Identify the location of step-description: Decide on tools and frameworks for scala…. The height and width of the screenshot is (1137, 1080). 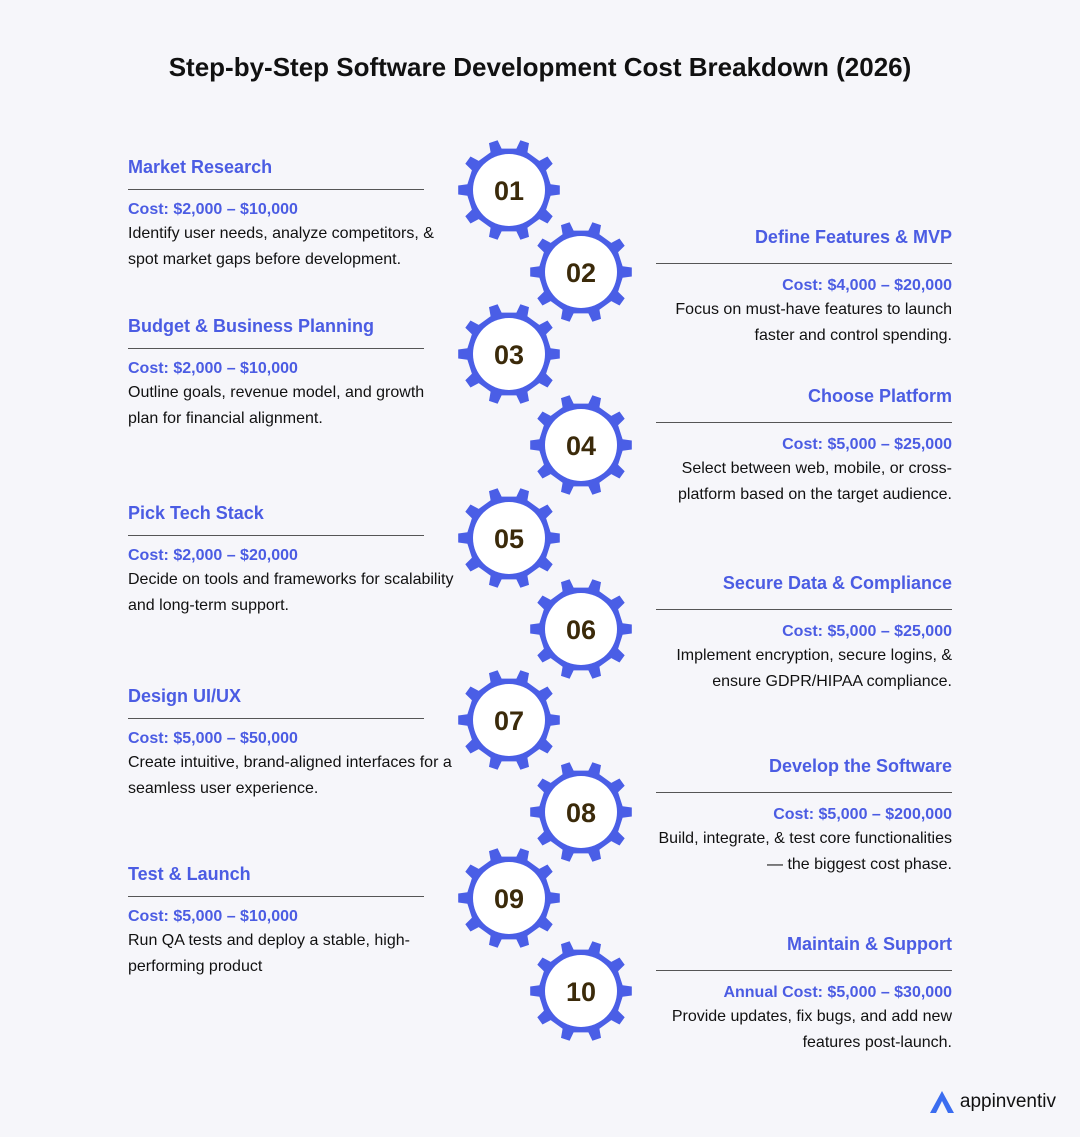
(291, 592).